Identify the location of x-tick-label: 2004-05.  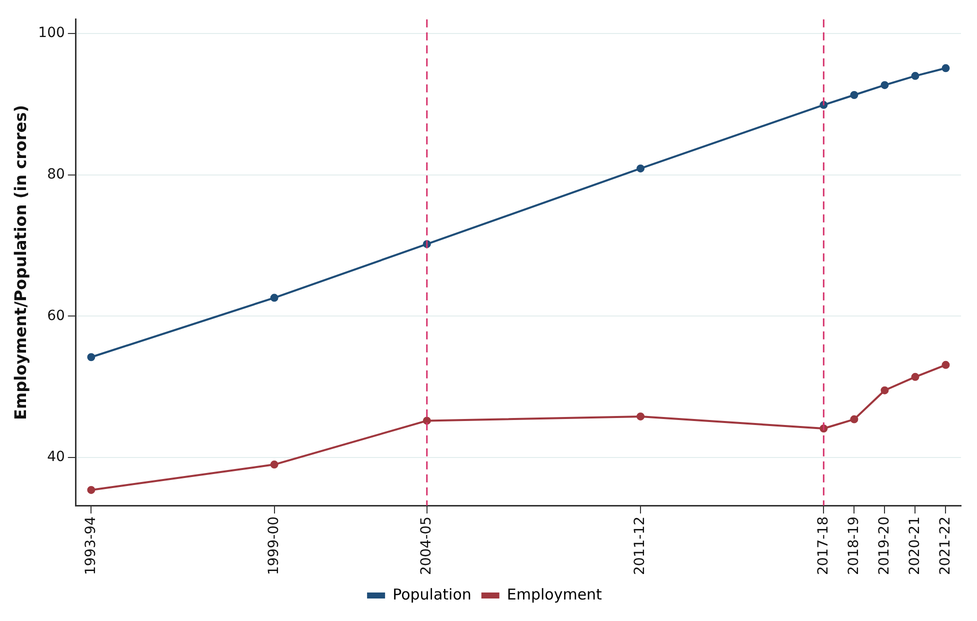
(426, 546).